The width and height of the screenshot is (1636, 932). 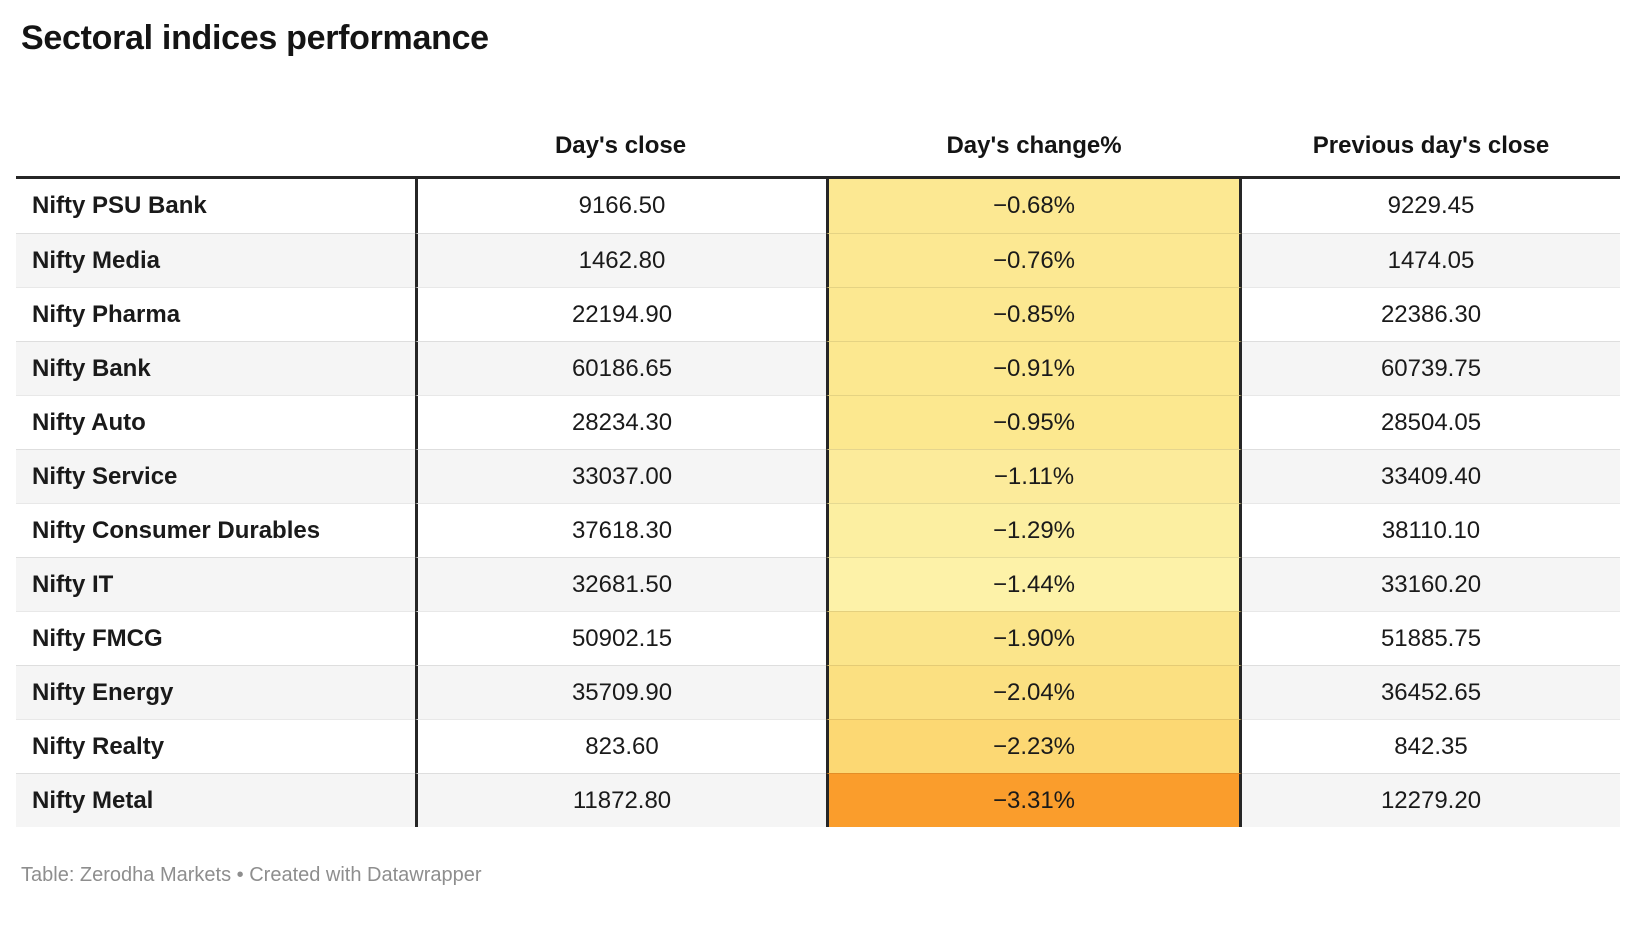 I want to click on days-change-value: −1.29%, so click(x=1034, y=530).